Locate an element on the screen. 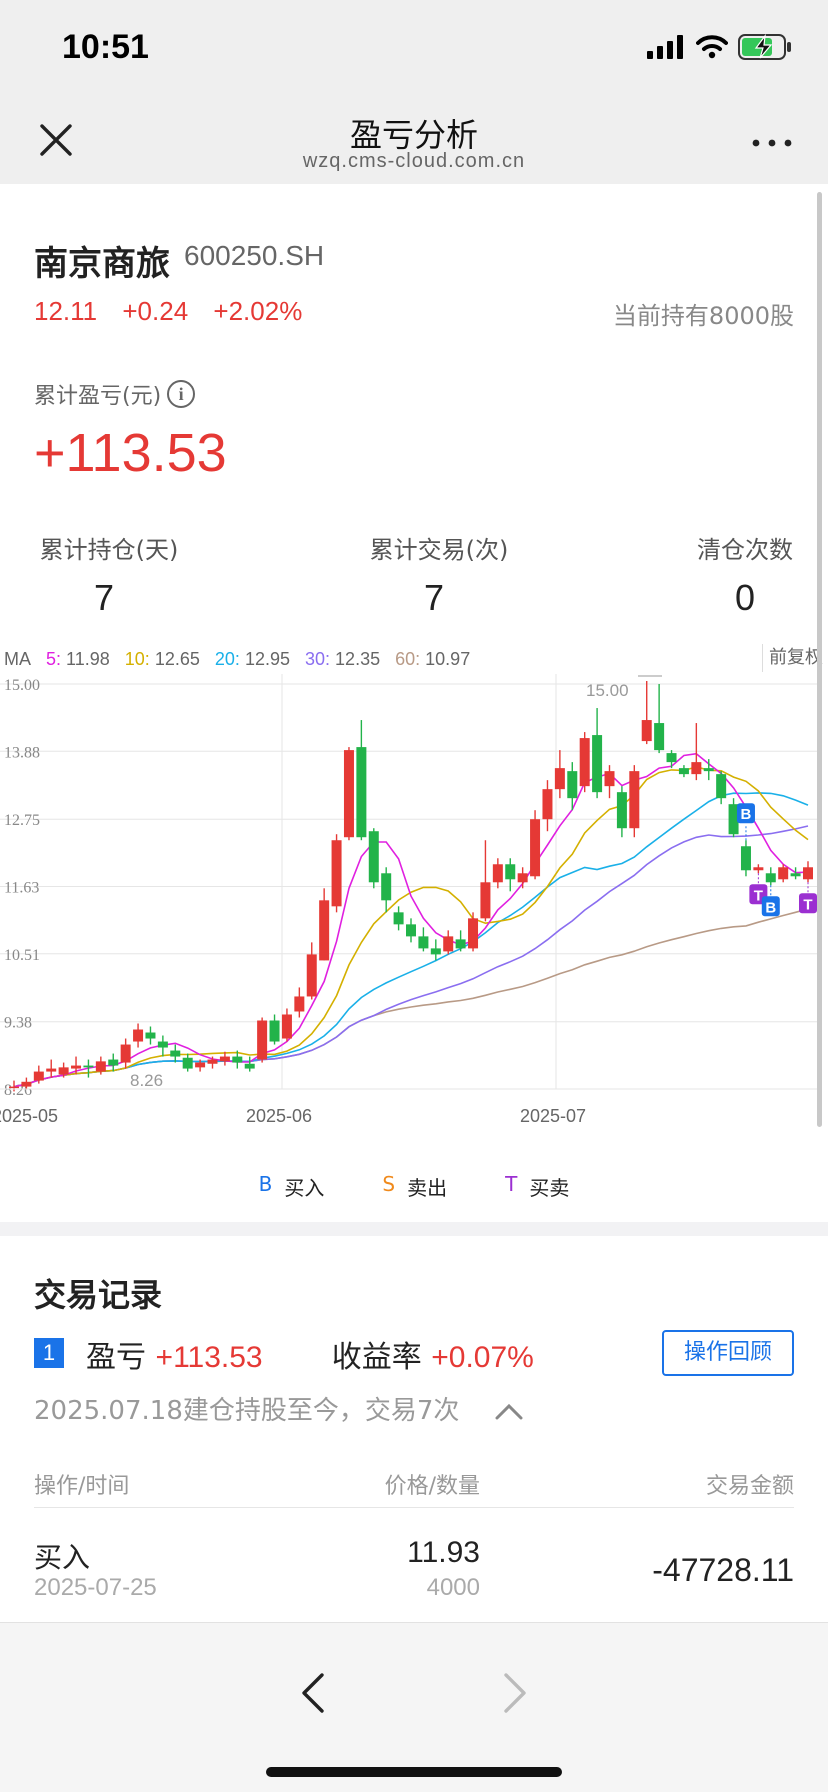 The height and width of the screenshot is (1792, 828). legend-sell-key: S is located at coordinates (389, 1184).